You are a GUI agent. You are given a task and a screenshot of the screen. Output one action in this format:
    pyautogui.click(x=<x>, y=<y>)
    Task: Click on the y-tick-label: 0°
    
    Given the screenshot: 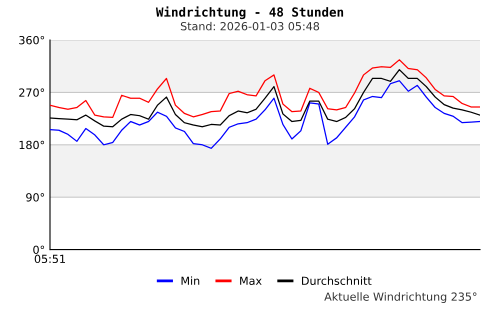 What is the action you would take?
    pyautogui.click(x=38, y=250)
    